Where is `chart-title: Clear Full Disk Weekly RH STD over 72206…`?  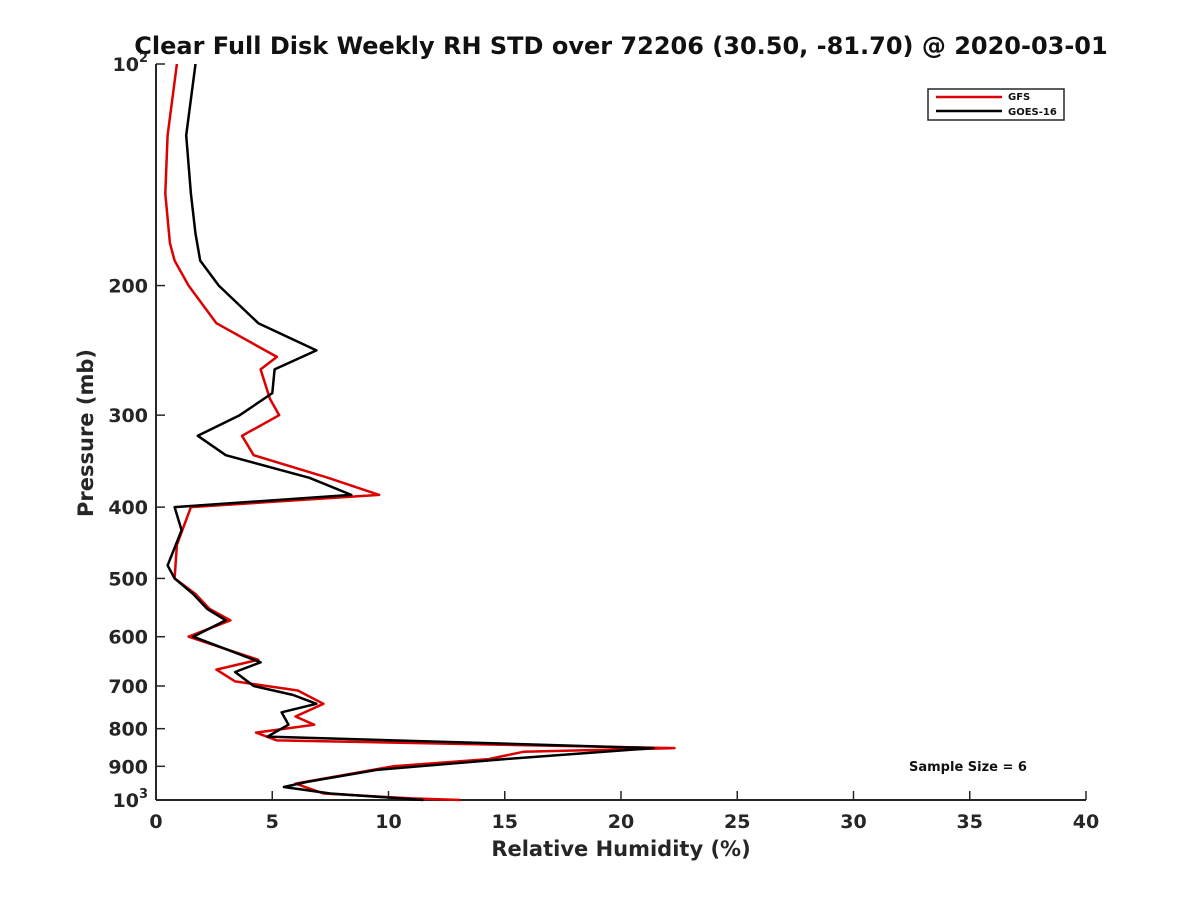
chart-title: Clear Full Disk Weekly RH STD over 72206… is located at coordinates (620, 46).